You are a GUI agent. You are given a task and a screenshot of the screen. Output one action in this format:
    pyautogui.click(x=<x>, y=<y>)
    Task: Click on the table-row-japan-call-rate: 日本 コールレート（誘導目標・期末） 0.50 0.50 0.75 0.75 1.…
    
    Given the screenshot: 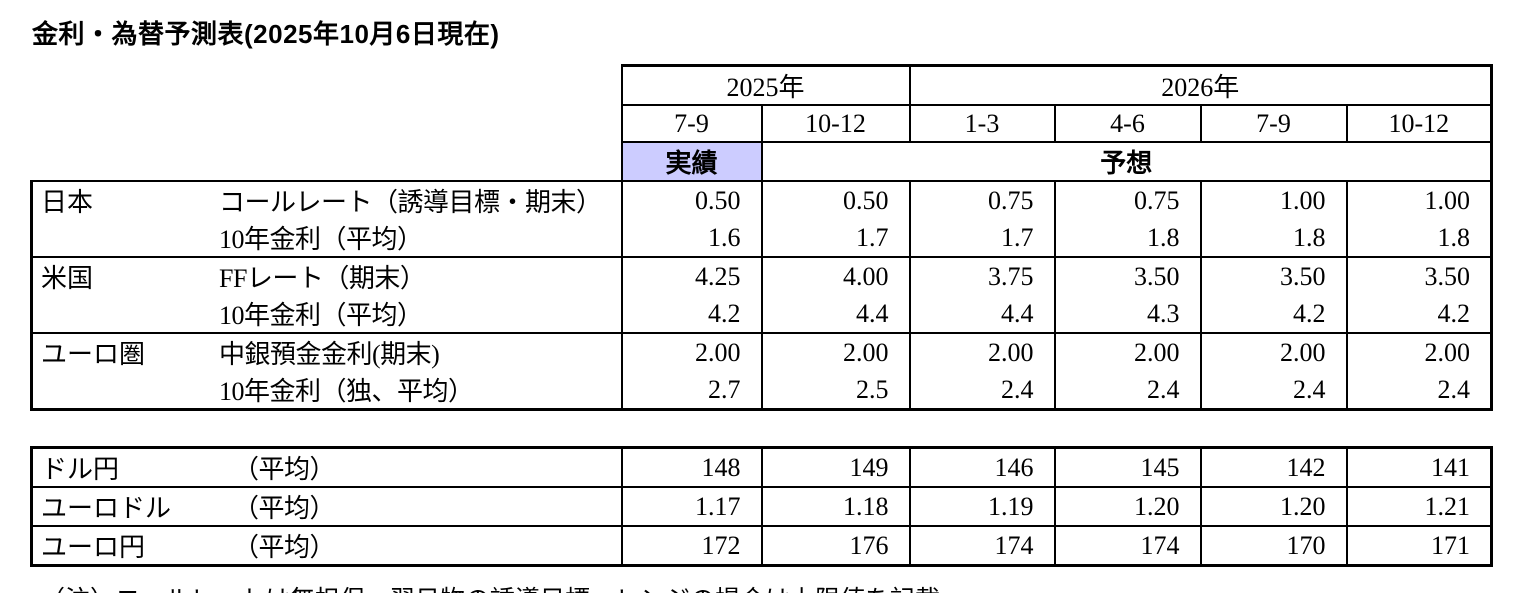 What is the action you would take?
    pyautogui.click(x=762, y=199)
    